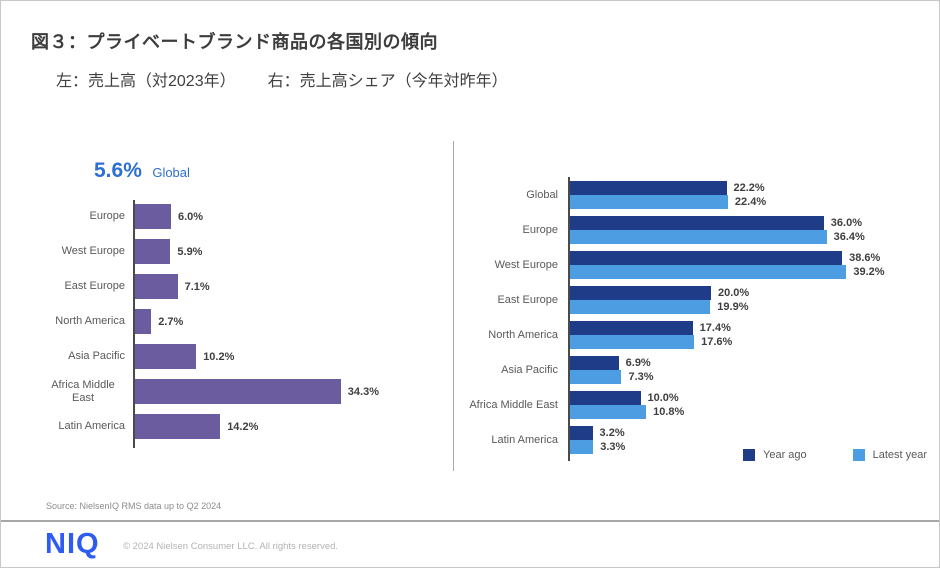 This screenshot has height=568, width=940. I want to click on subtitle-right-chart: 右：売上高シェア（今年対昨年）, so click(387, 81).